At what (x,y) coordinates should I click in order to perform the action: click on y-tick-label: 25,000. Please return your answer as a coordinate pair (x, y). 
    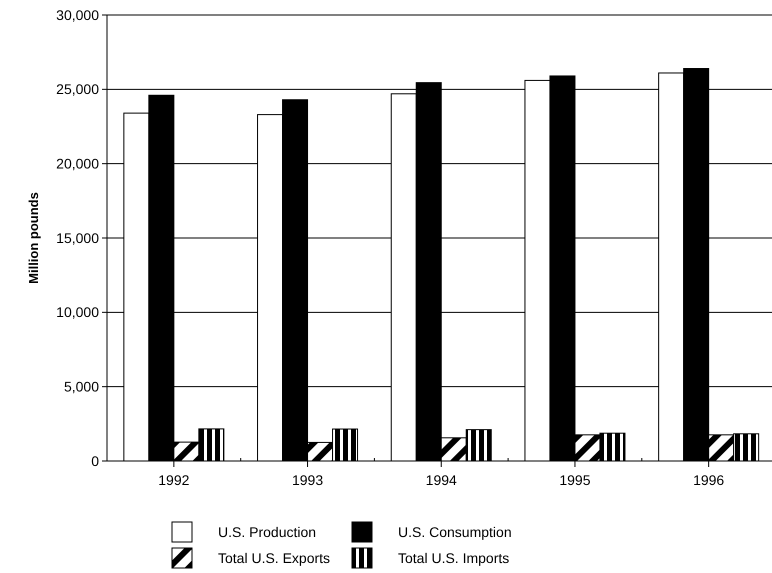
    Looking at the image, I should click on (78, 89).